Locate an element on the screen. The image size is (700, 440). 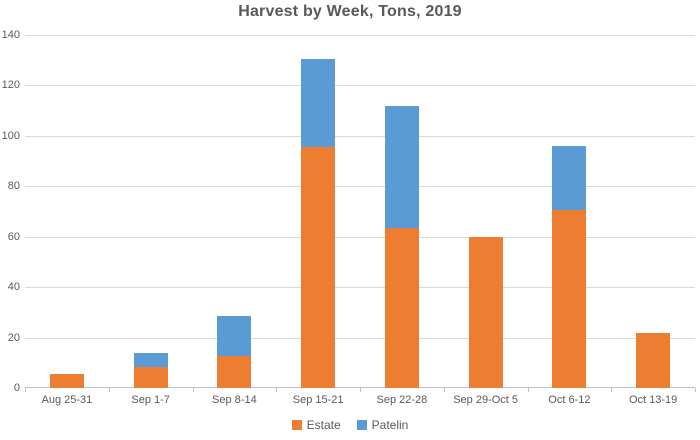
y-axis-tick-label: 40 is located at coordinates (13, 287).